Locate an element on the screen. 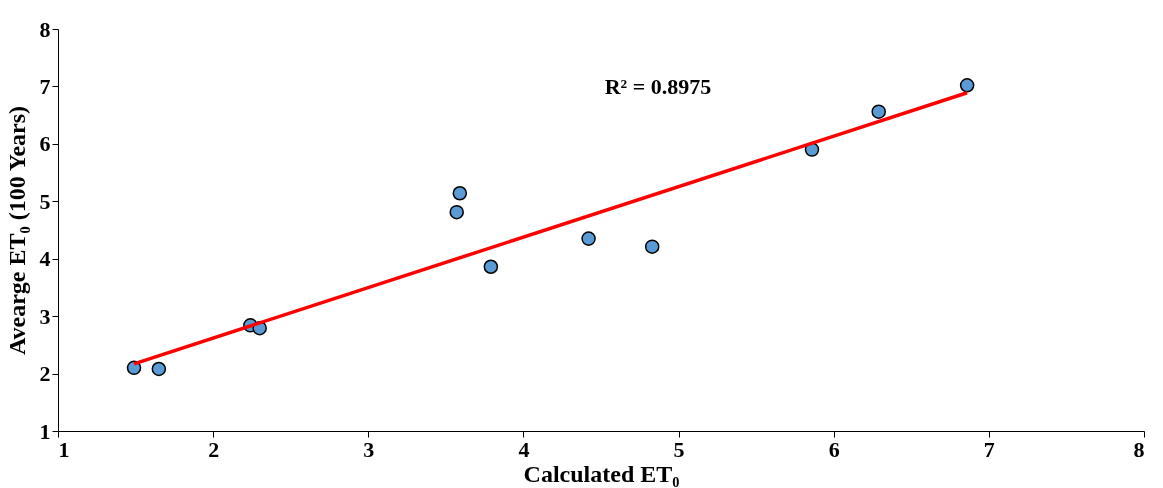  x-tick-label: 5 is located at coordinates (679, 449).